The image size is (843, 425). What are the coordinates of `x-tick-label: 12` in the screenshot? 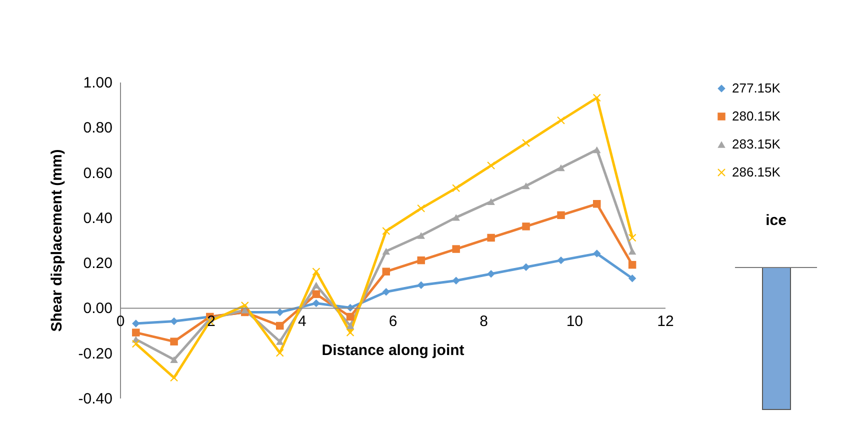 It's located at (665, 321).